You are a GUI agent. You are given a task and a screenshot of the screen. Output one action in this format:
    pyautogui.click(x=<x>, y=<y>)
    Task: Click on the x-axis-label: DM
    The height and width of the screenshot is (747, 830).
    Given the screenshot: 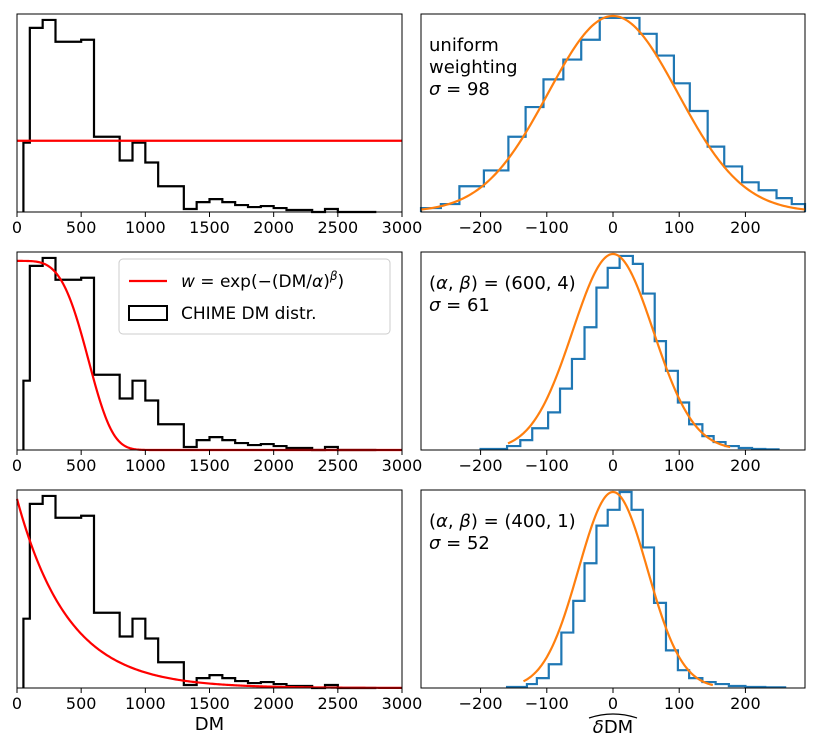 What is the action you would take?
    pyautogui.click(x=209, y=724)
    